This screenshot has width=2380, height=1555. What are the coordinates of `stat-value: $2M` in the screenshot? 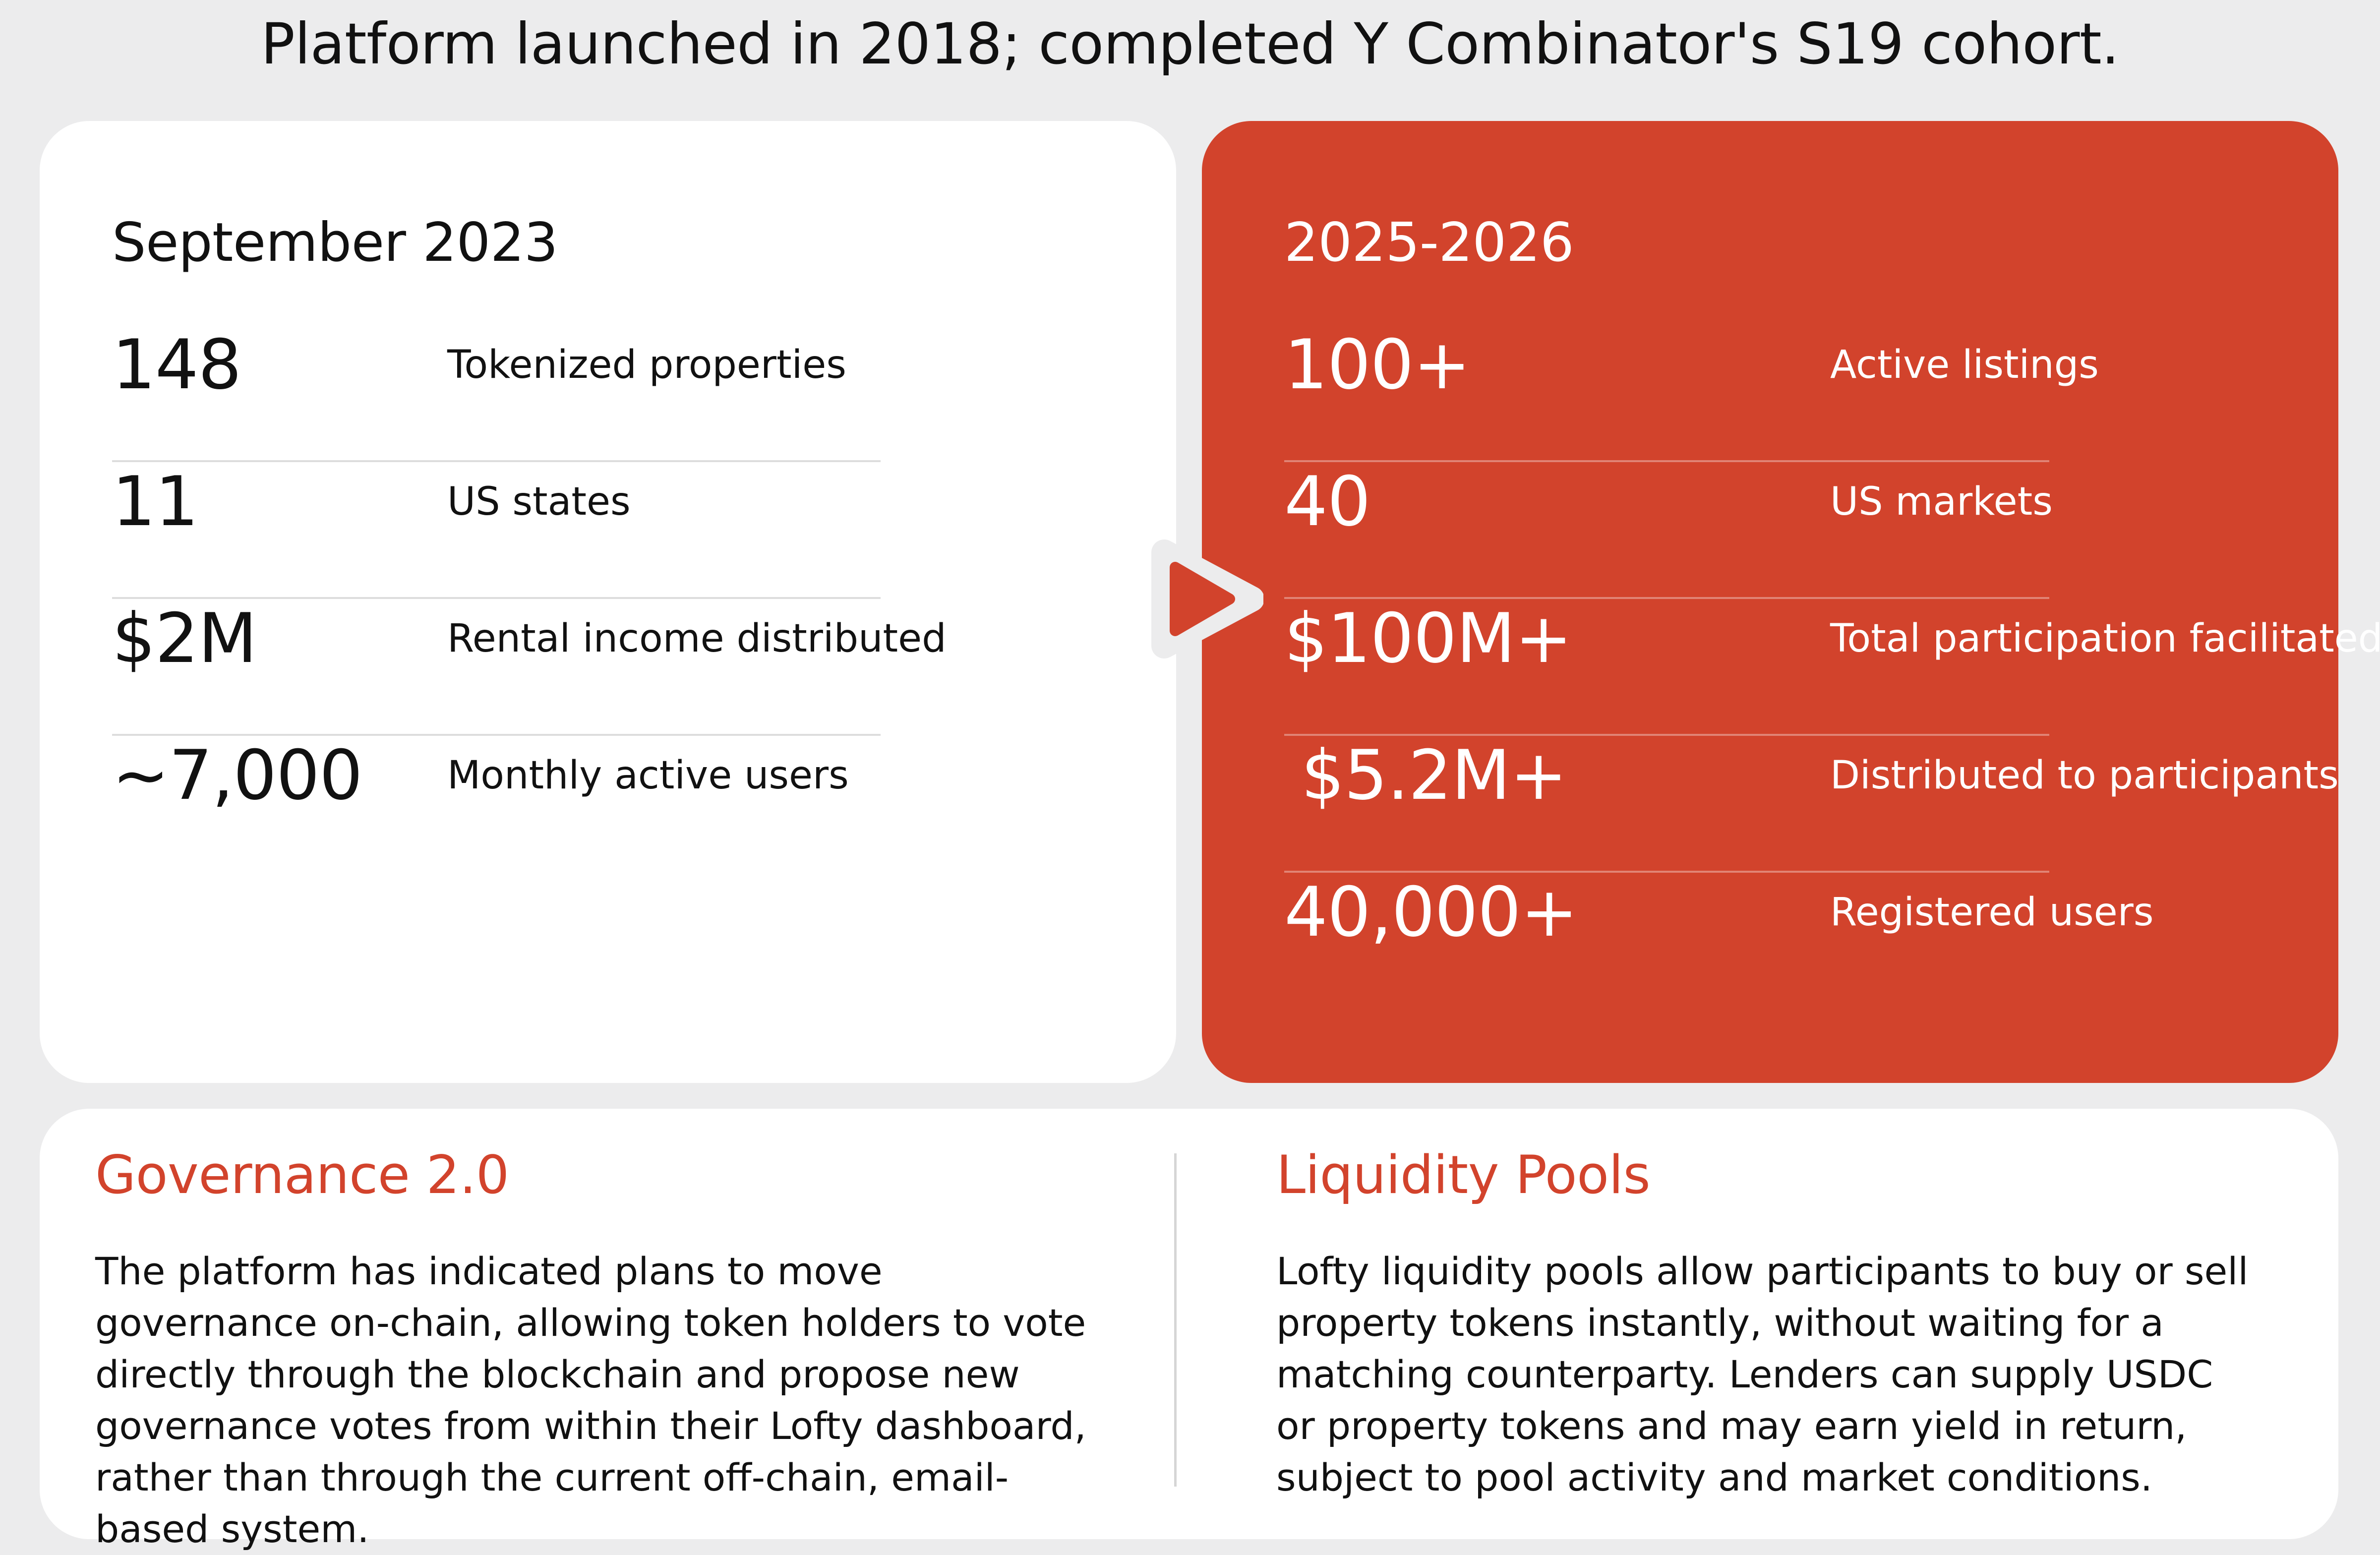 It's located at (184, 638).